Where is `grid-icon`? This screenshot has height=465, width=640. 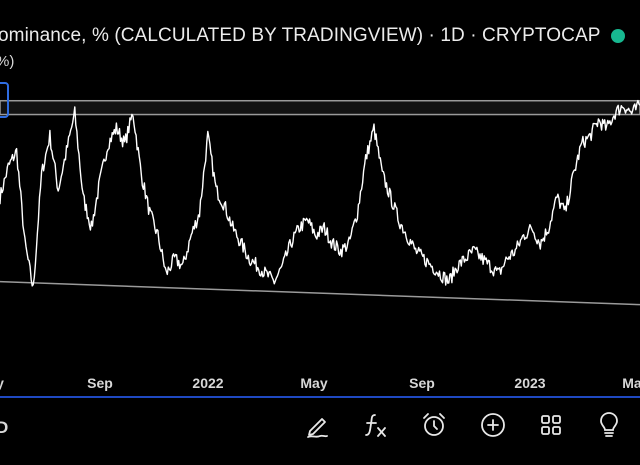
grid-icon is located at coordinates (551, 425).